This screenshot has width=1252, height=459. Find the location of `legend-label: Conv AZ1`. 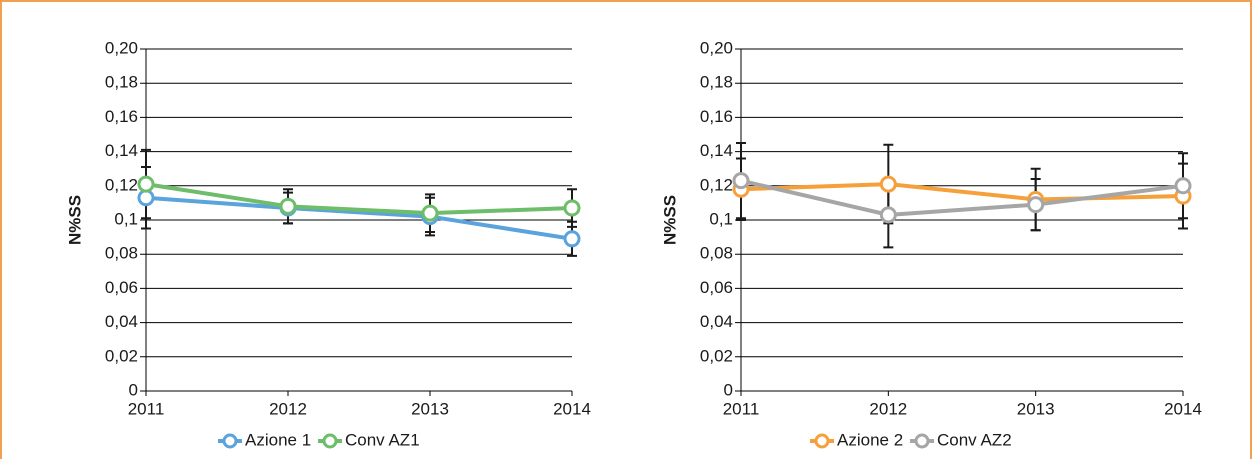

legend-label: Conv AZ1 is located at coordinates (382, 439).